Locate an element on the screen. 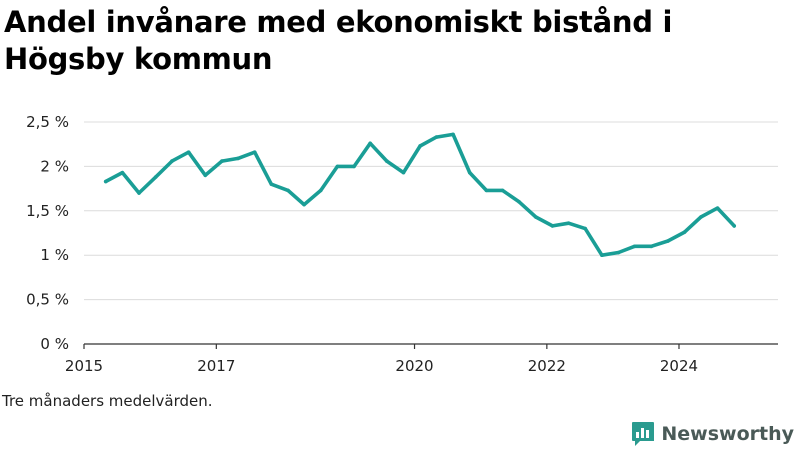  x-tick-label: 2017 is located at coordinates (216, 366).